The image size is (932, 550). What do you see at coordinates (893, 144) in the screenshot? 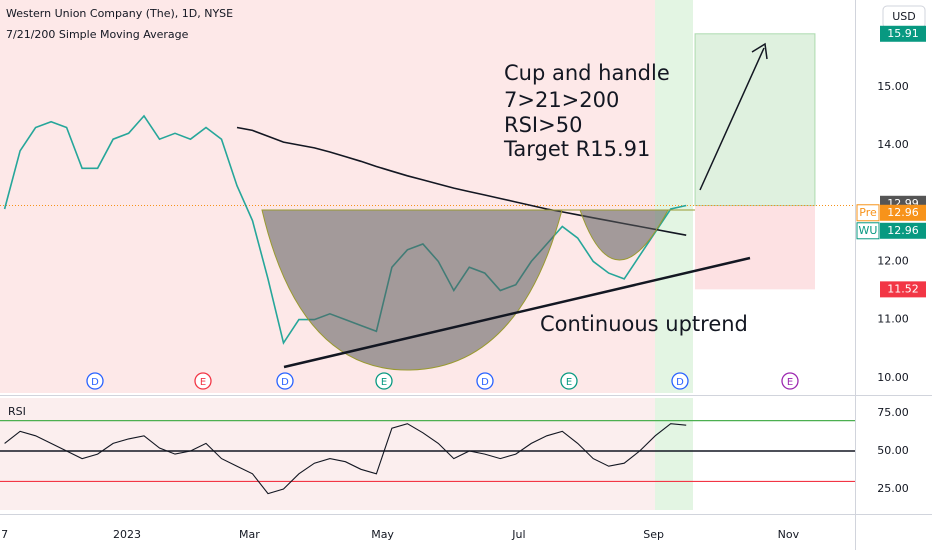
I see `y-tick-label: 14.00` at bounding box center [893, 144].